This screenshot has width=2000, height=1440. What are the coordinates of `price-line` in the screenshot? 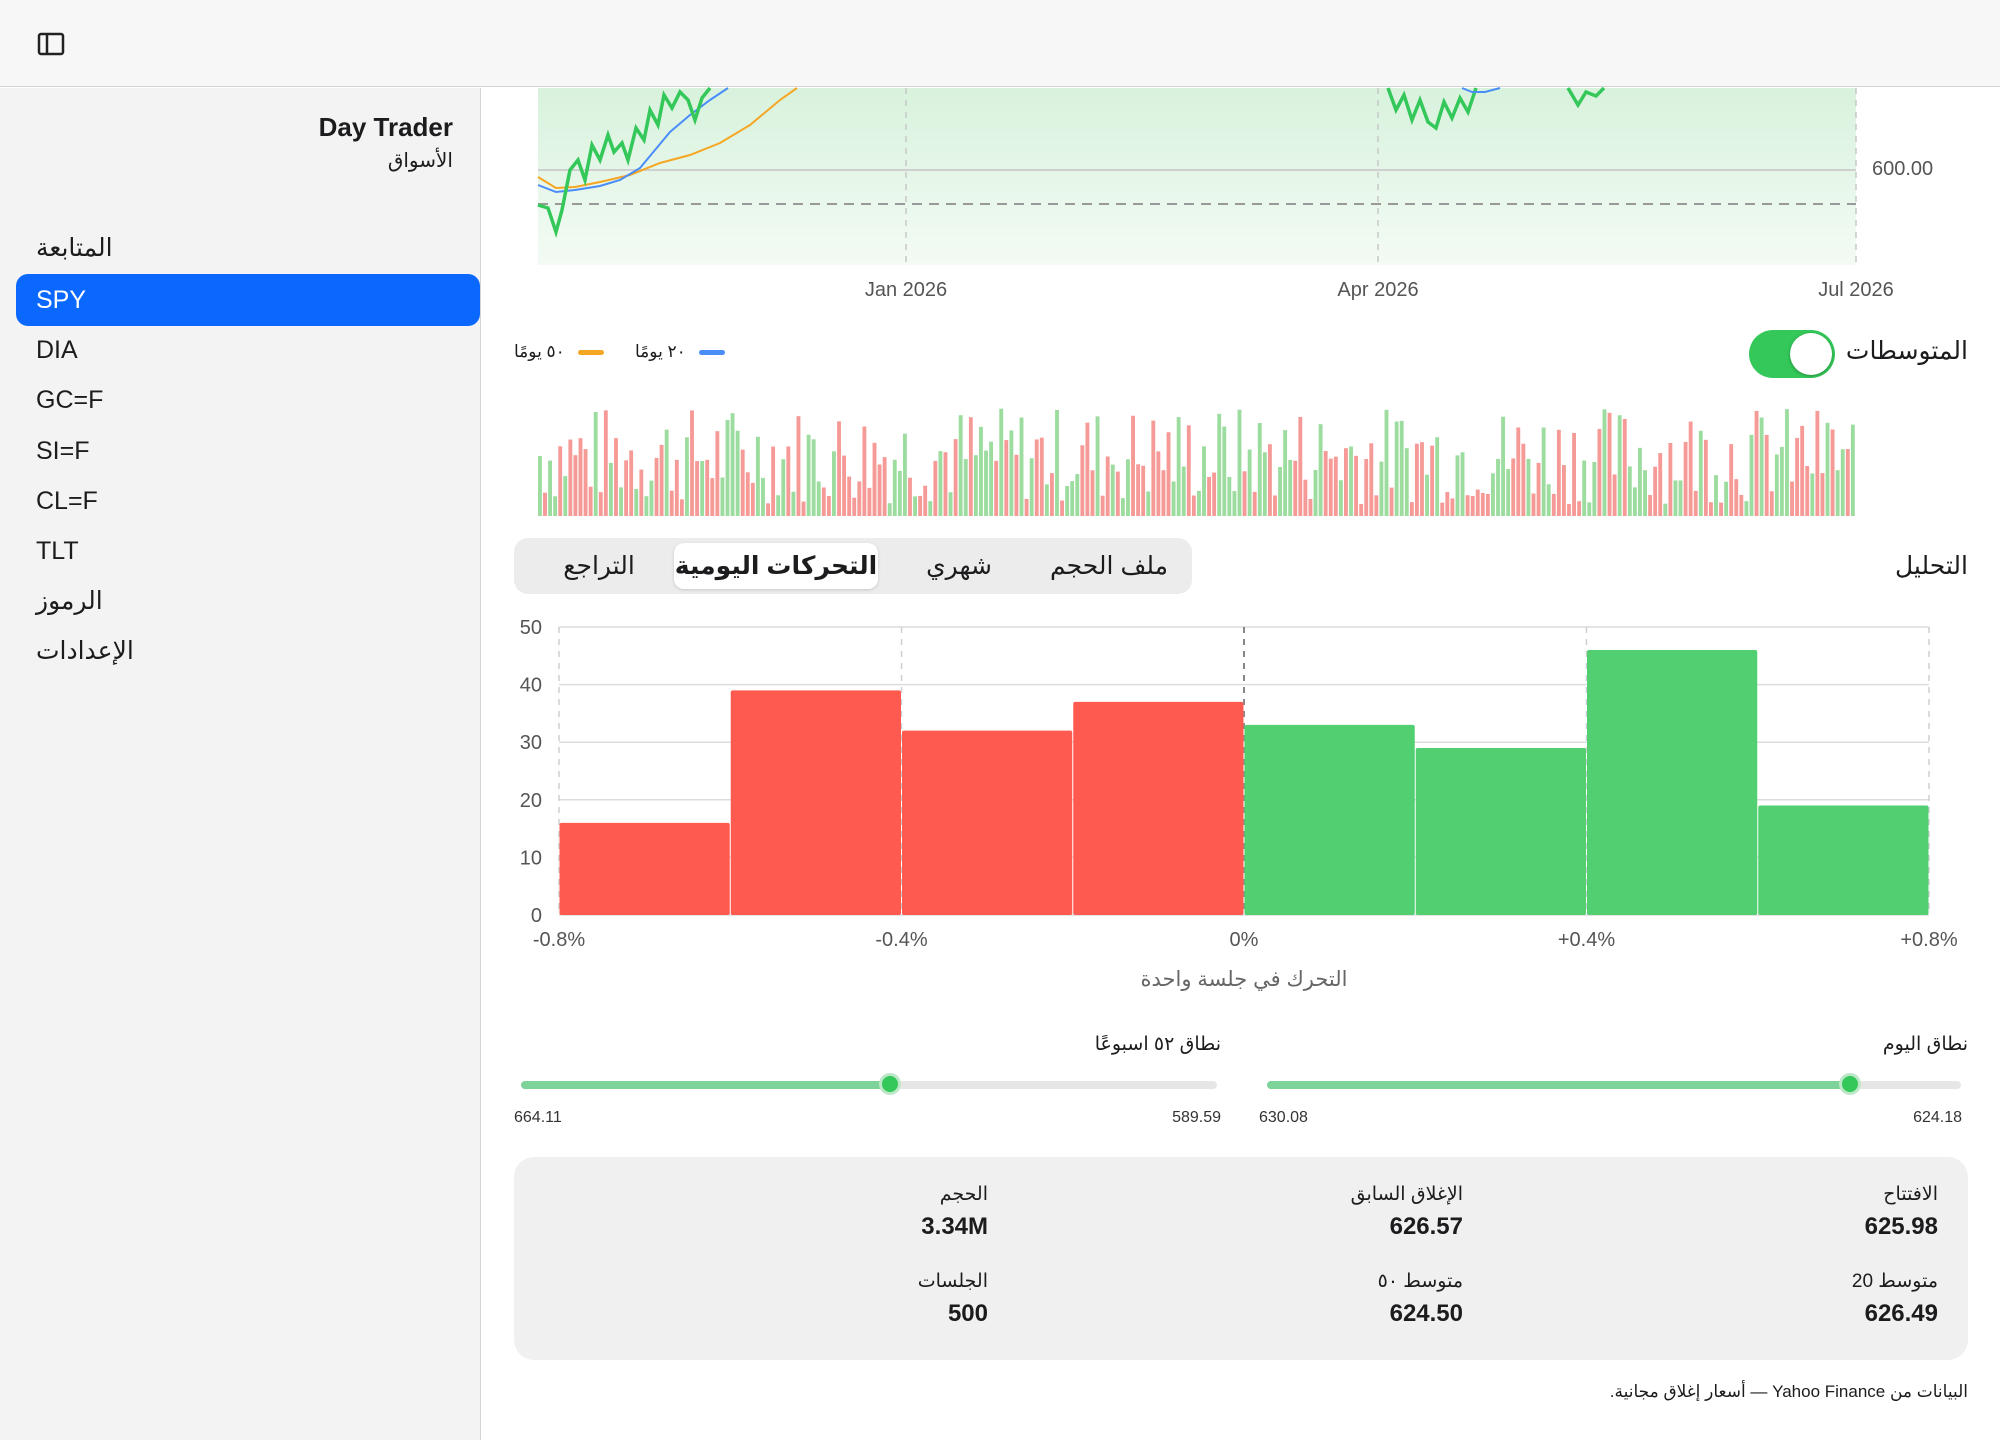 It's located at (624, 162).